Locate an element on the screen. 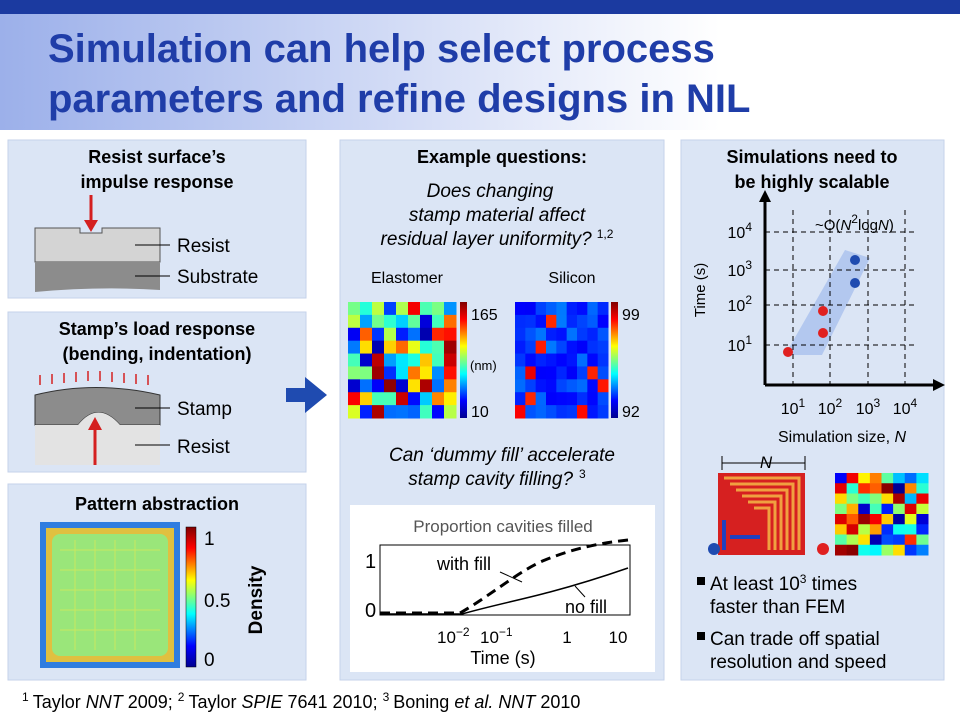  complexity: ~O( is located at coordinates (827, 225).